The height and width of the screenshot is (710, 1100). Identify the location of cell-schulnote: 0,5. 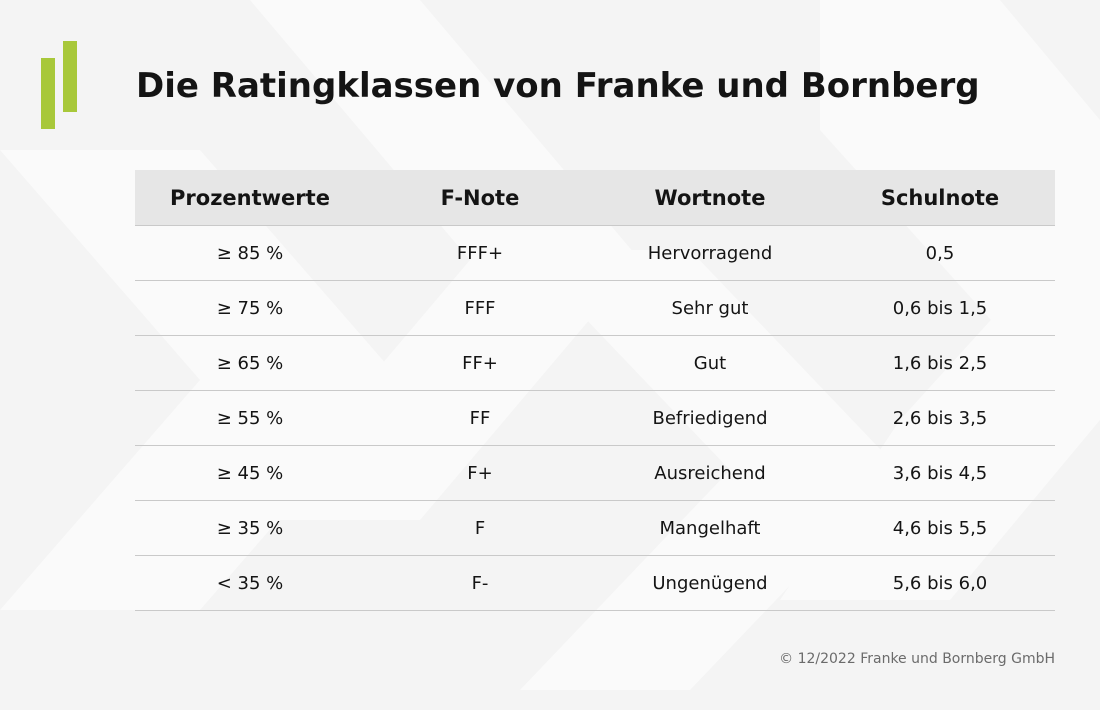
(940, 253).